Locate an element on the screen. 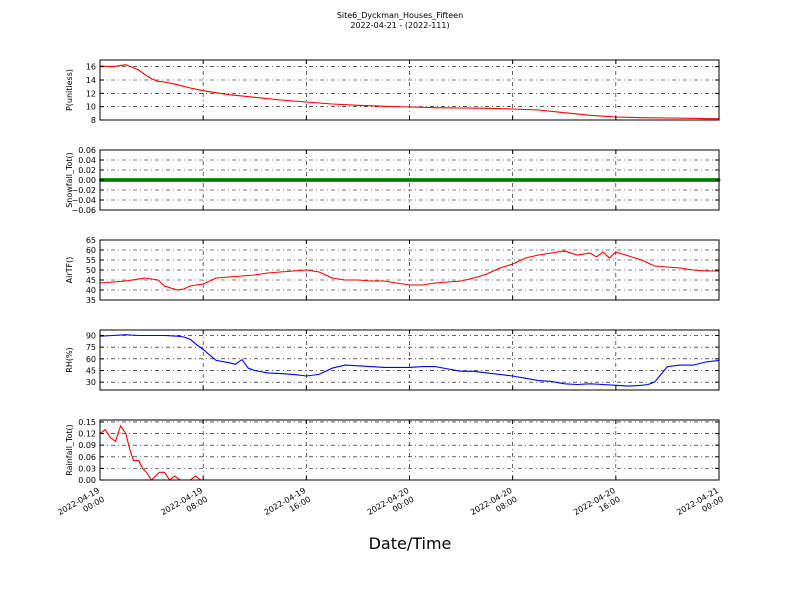 The height and width of the screenshot is (600, 800). y-tick-label: 30 is located at coordinates (91, 382).